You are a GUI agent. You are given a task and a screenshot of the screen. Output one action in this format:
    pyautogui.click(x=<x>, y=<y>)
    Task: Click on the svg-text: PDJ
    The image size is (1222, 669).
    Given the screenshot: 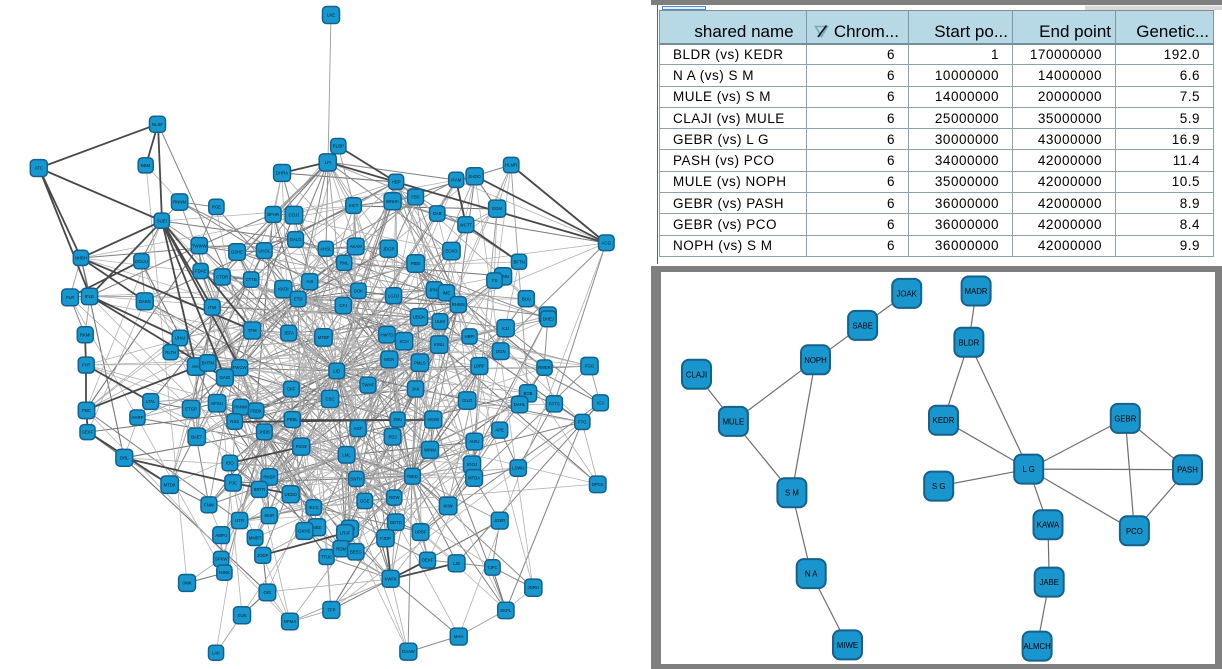 What is the action you would take?
    pyautogui.click(x=393, y=436)
    